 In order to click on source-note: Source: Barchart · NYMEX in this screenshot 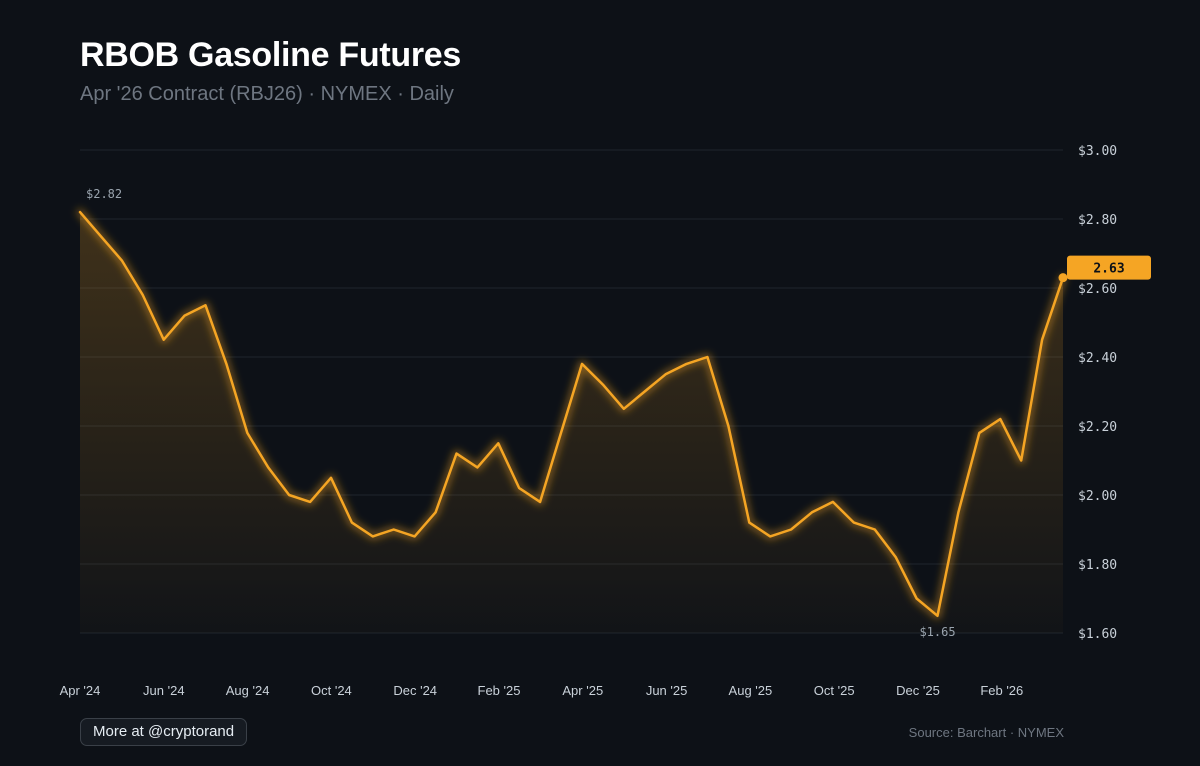, I will do `click(986, 732)`.